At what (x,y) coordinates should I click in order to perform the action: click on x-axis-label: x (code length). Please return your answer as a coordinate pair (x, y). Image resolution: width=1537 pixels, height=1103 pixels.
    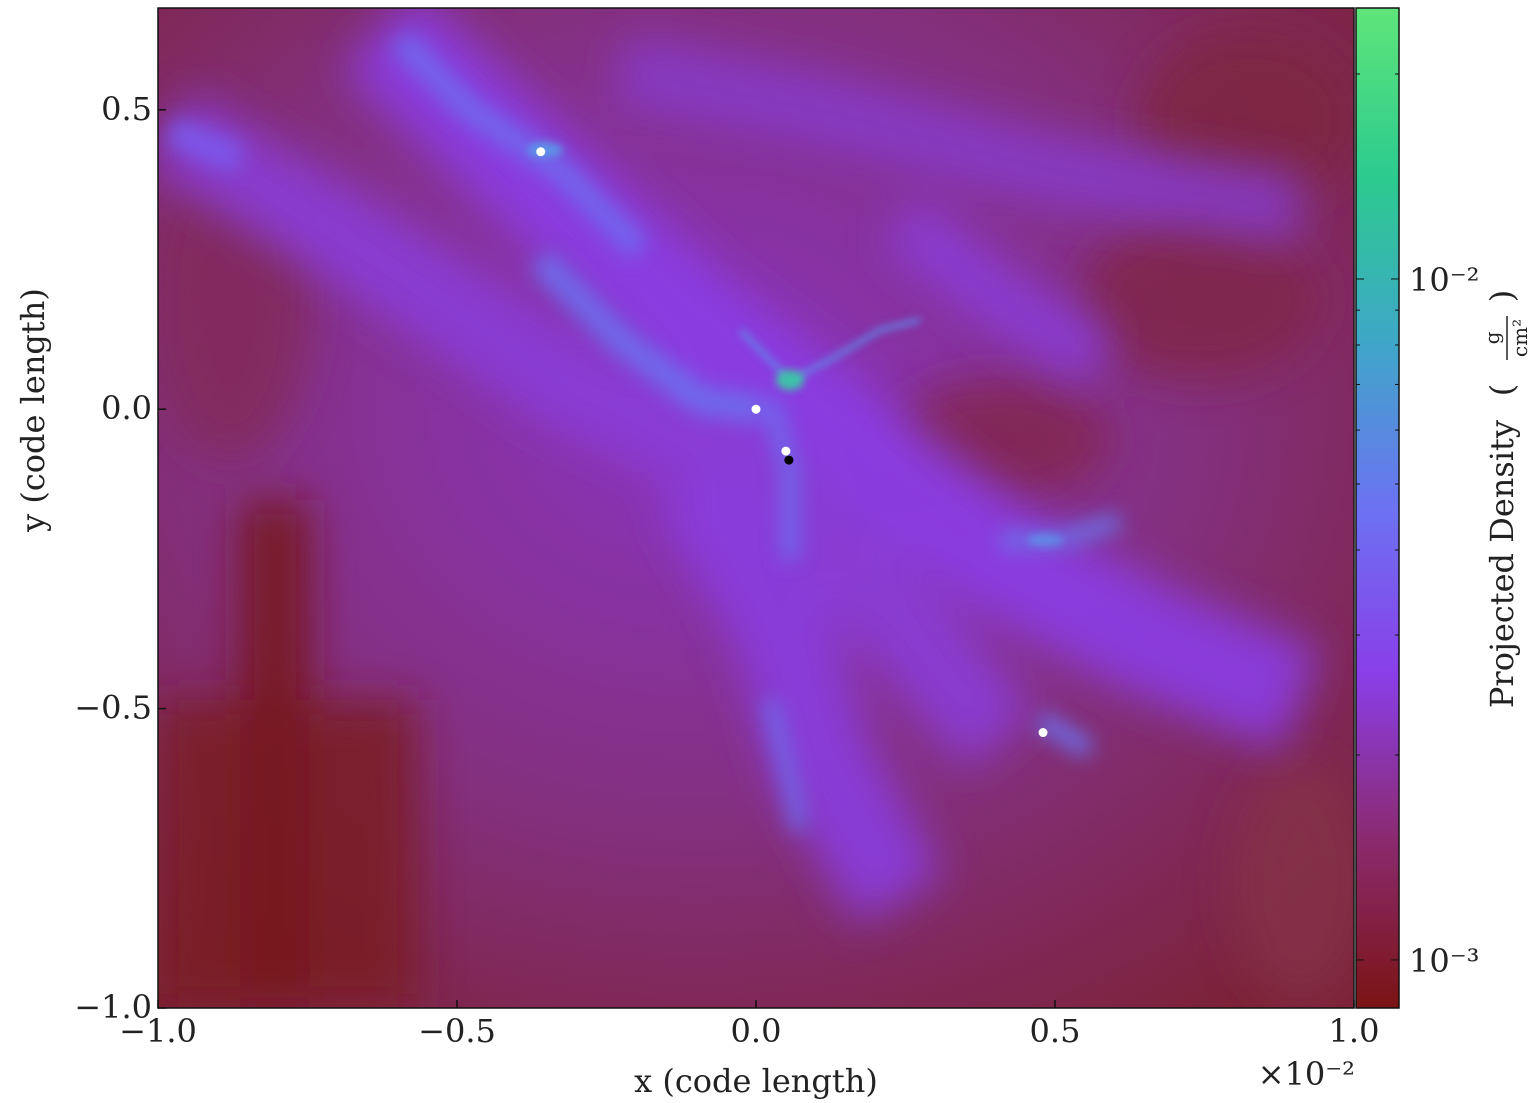
    Looking at the image, I should click on (756, 1081).